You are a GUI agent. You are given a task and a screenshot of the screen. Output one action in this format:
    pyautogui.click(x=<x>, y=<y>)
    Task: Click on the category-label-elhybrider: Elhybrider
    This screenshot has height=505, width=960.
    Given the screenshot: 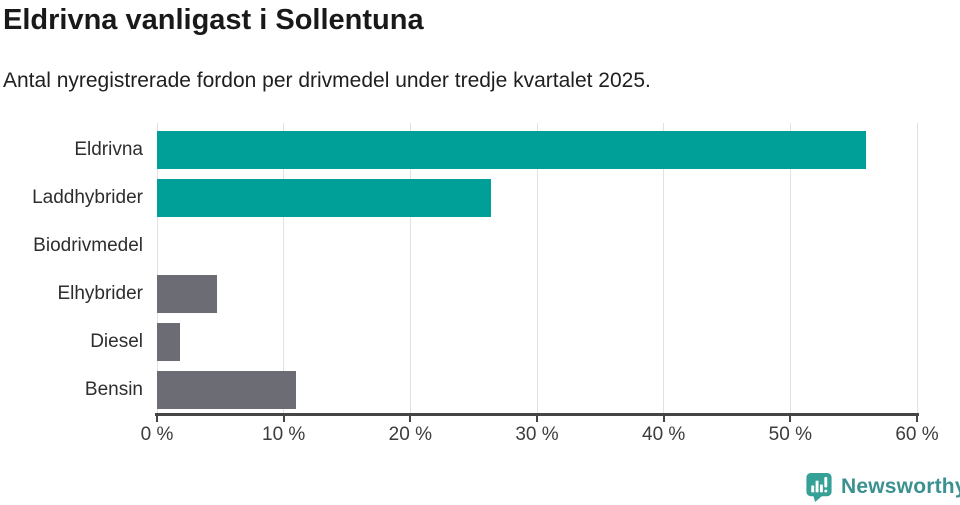 What is the action you would take?
    pyautogui.click(x=100, y=293)
    